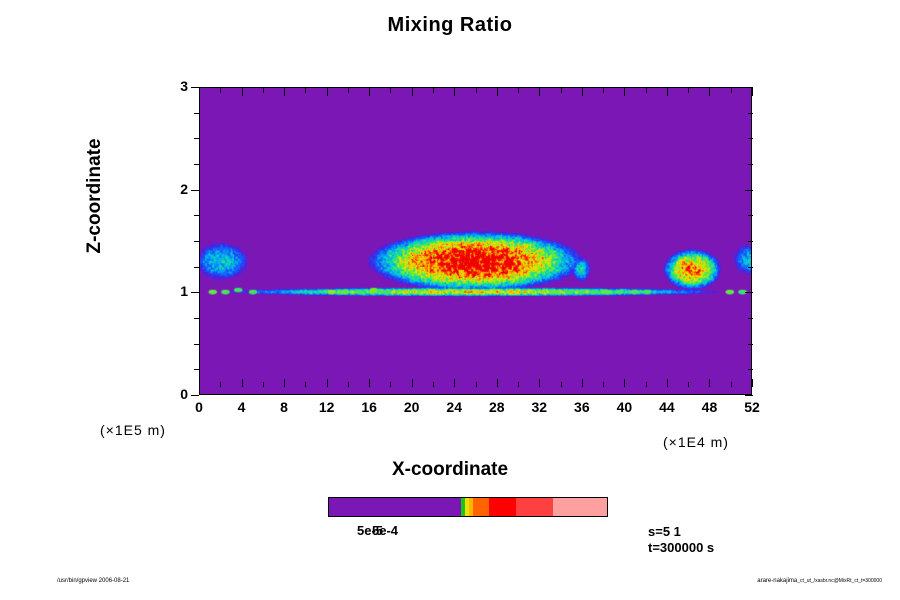 The image size is (900, 600). I want to click on y-axis-tick-label: 3, so click(184, 86).